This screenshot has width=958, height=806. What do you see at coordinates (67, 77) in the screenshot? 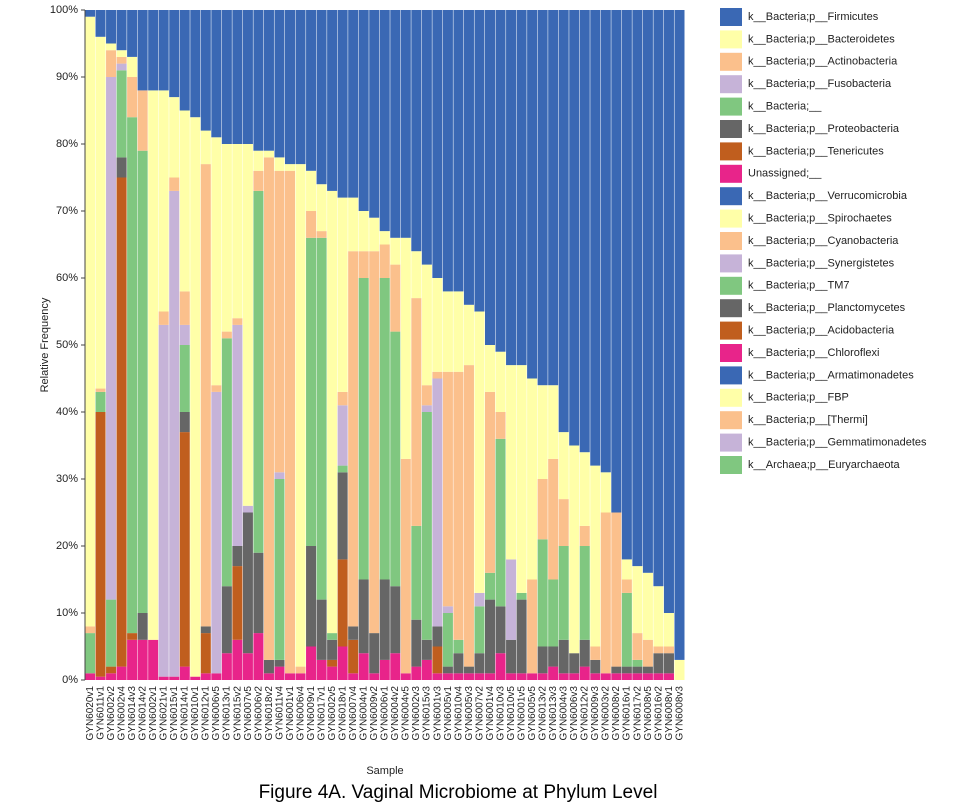
I see `y-tick-label: 90%` at bounding box center [67, 77].